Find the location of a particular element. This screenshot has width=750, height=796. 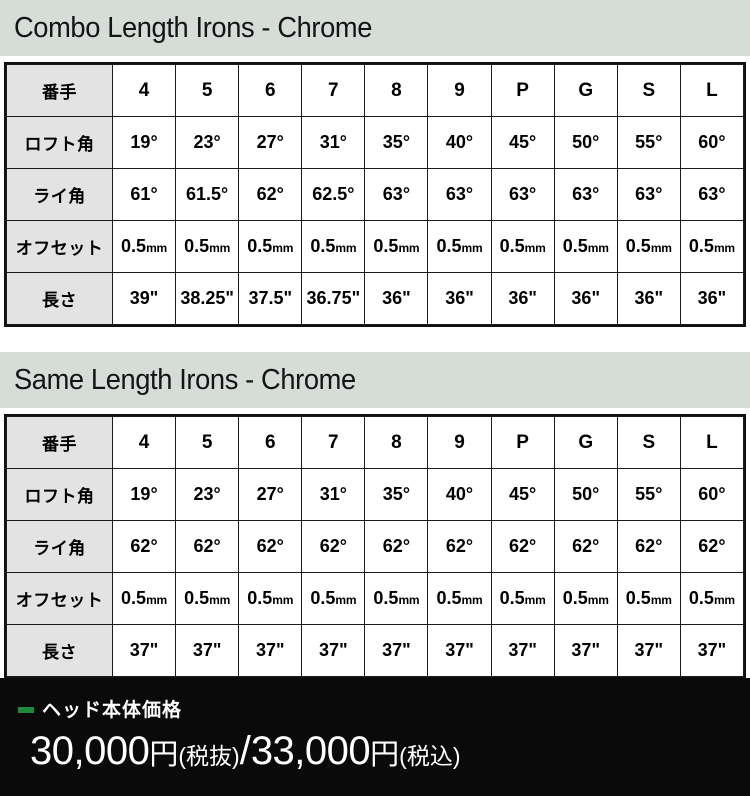

section-title: Combo Length Irons - Chrome is located at coordinates (193, 27).